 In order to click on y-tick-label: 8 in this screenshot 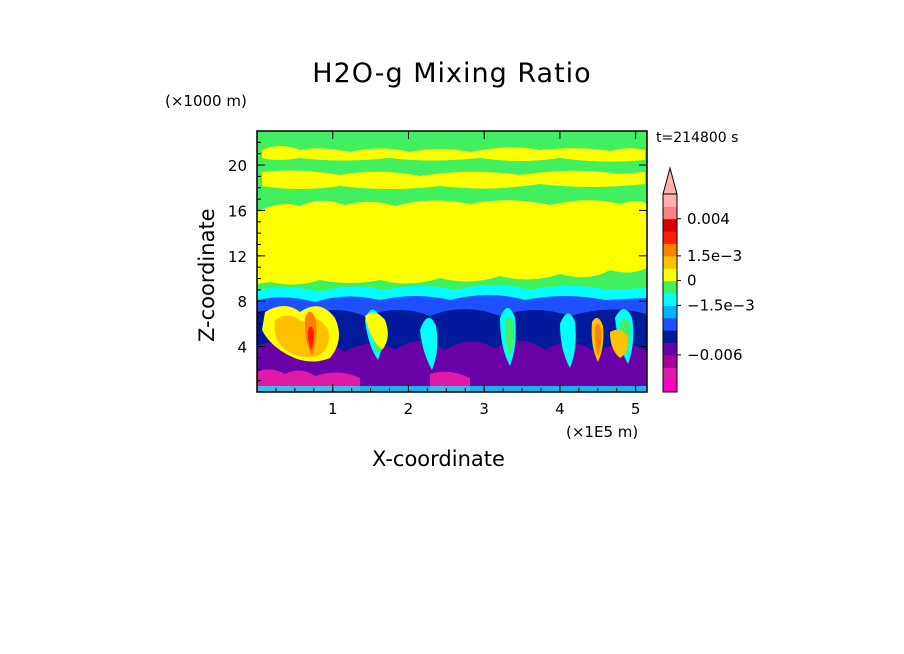, I will do `click(242, 302)`.